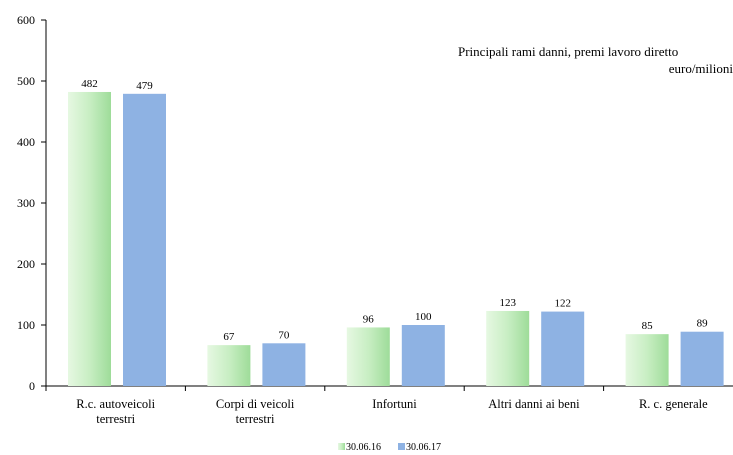 This screenshot has height=455, width=733. Describe the element at coordinates (26, 81) in the screenshot. I see `y-tick-label: 500` at that location.